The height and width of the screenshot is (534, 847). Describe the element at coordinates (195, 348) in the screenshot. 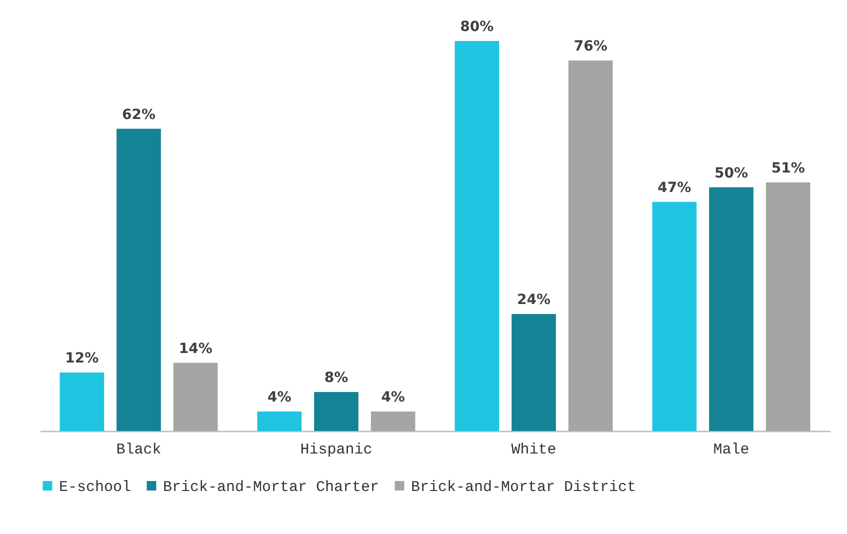

I see `data-label: 14%` at that location.